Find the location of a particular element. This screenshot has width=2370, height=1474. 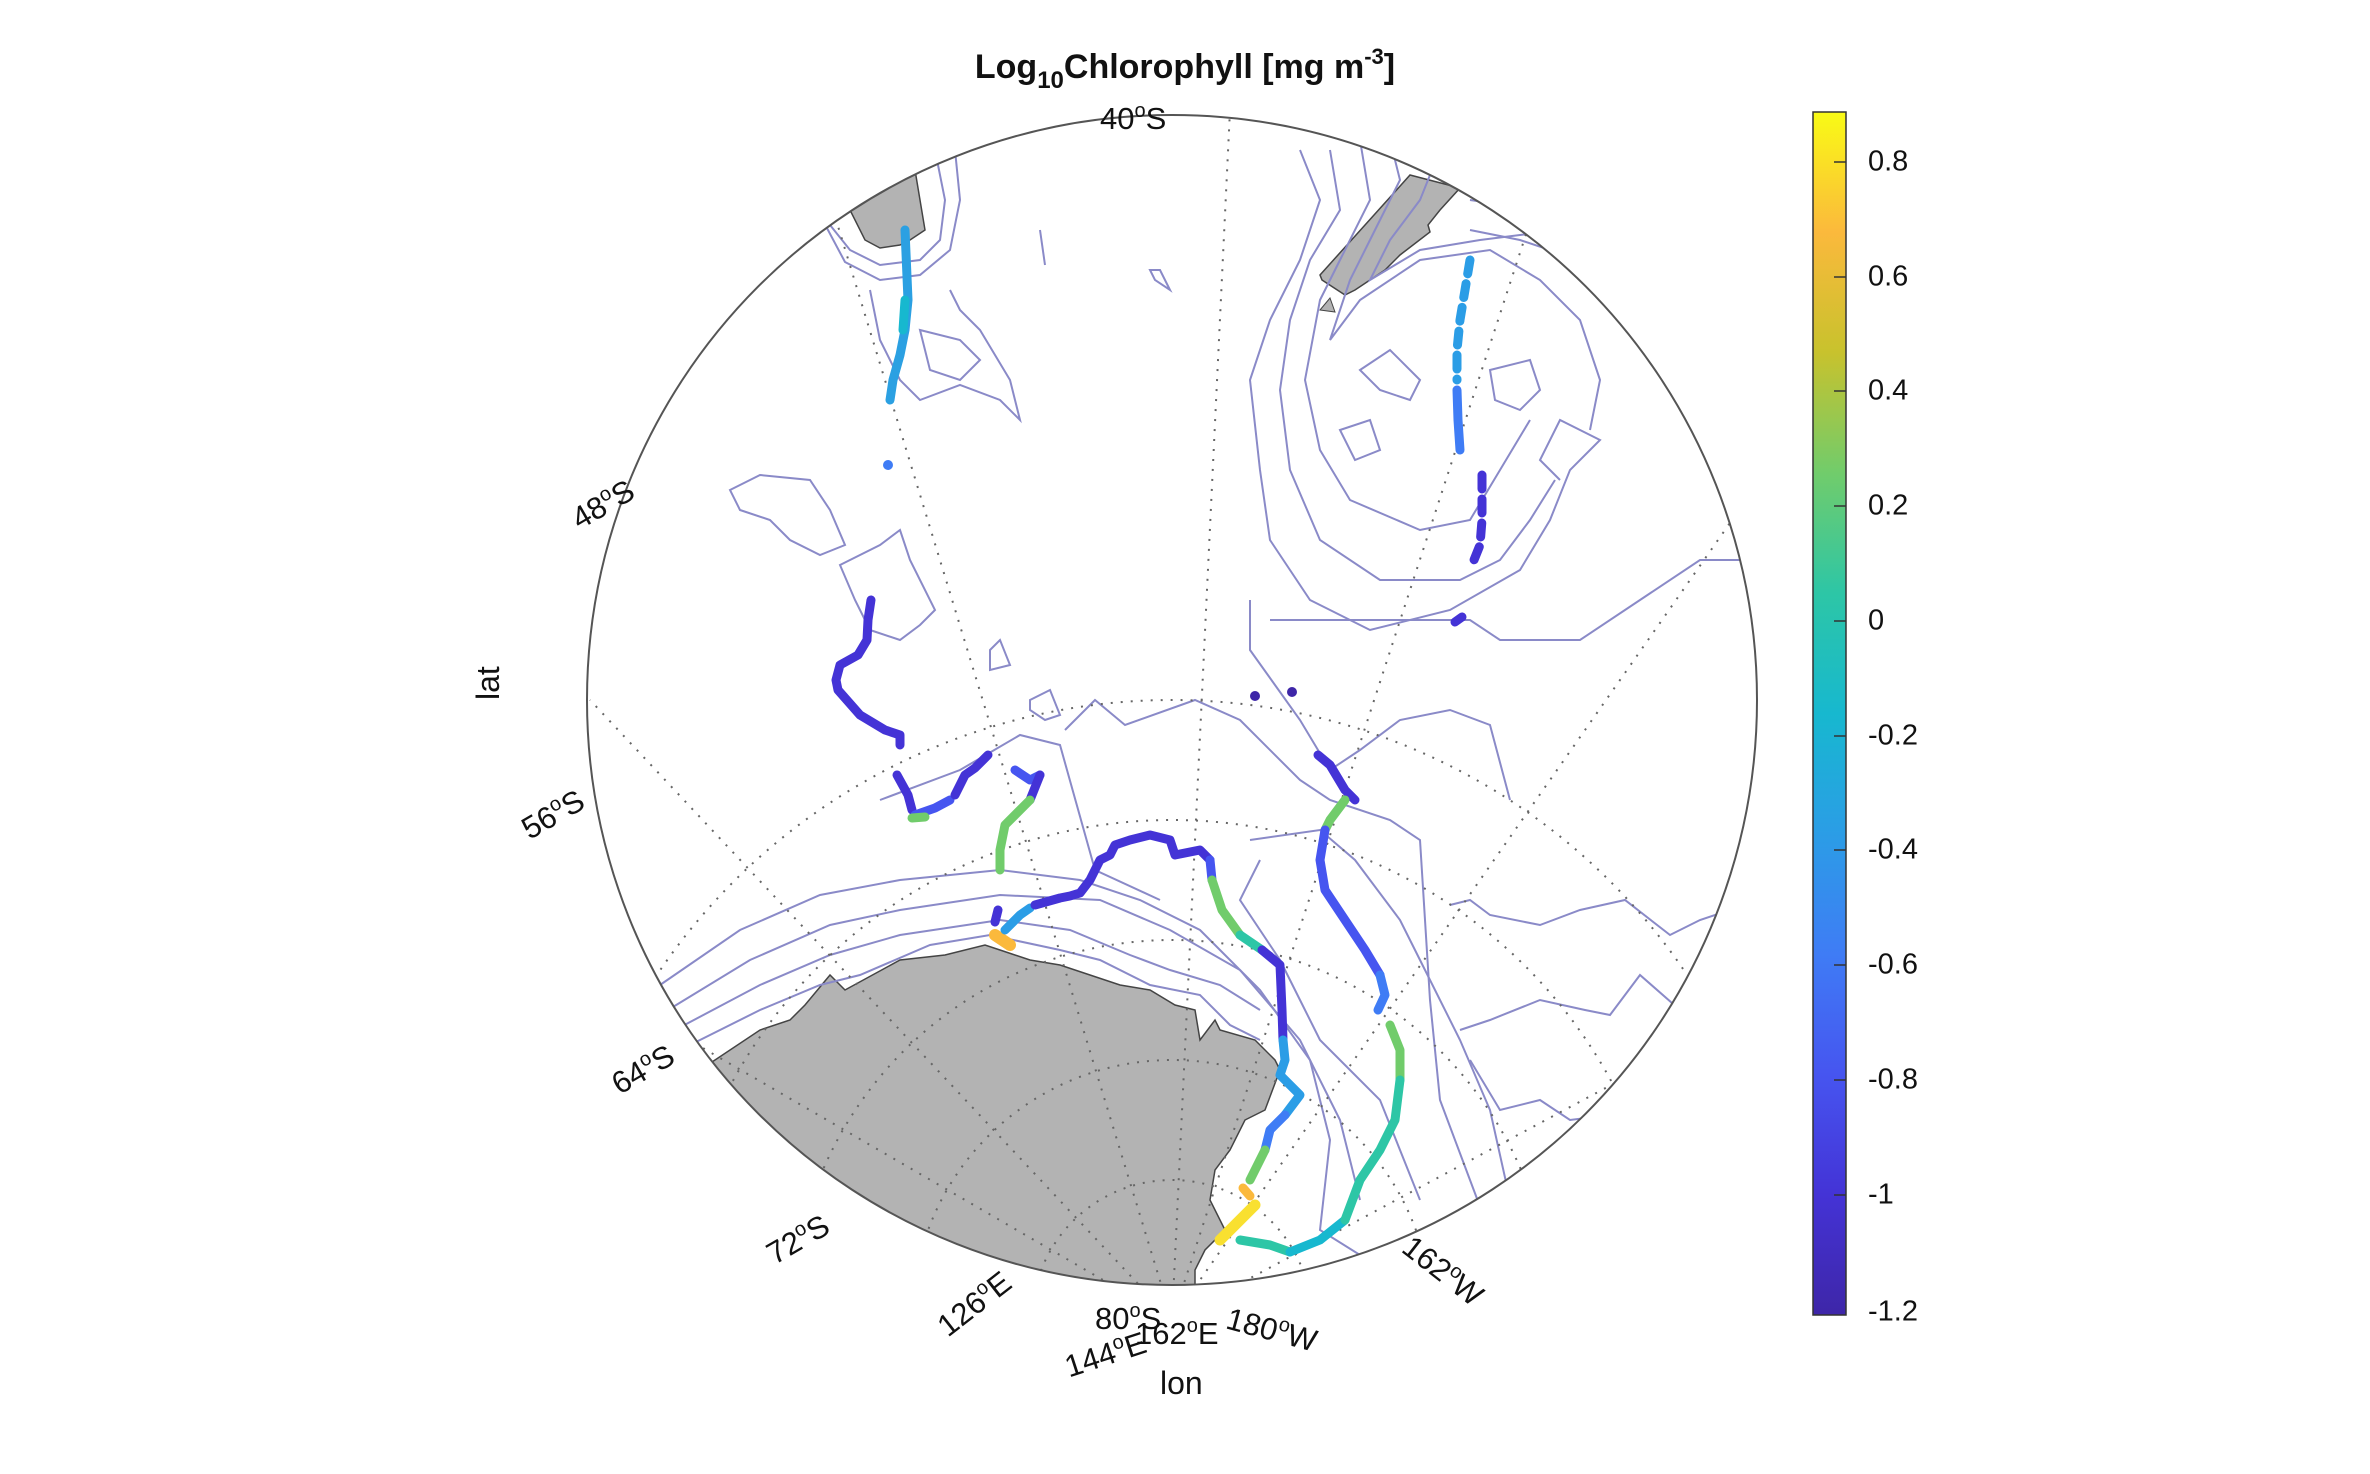

colorbar-tick-label: 0.8 is located at coordinates (1888, 161).